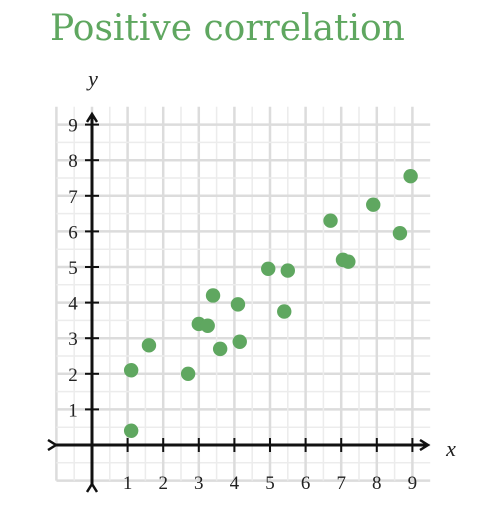 This screenshot has height=524, width=488. I want to click on x-axis-label: x, so click(450, 448).